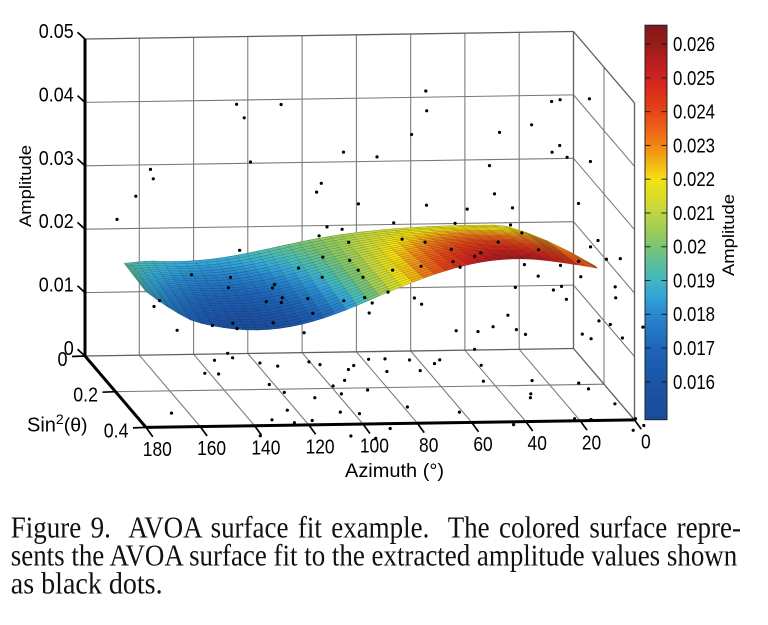  What do you see at coordinates (694, 349) in the screenshot?
I see `svg-text: 0.017` at bounding box center [694, 349].